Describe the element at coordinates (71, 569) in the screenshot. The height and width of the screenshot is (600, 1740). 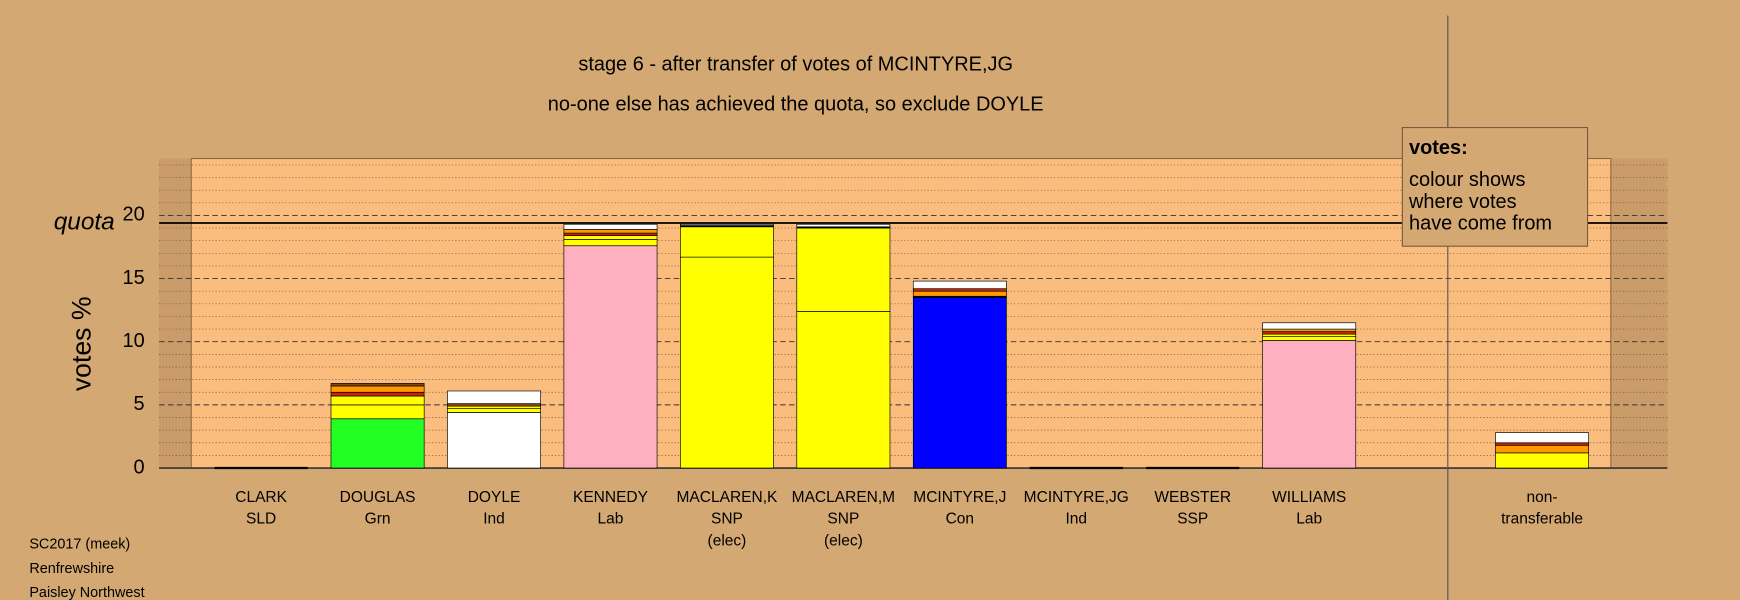
I see `footer-line: Renfrewshire` at that location.